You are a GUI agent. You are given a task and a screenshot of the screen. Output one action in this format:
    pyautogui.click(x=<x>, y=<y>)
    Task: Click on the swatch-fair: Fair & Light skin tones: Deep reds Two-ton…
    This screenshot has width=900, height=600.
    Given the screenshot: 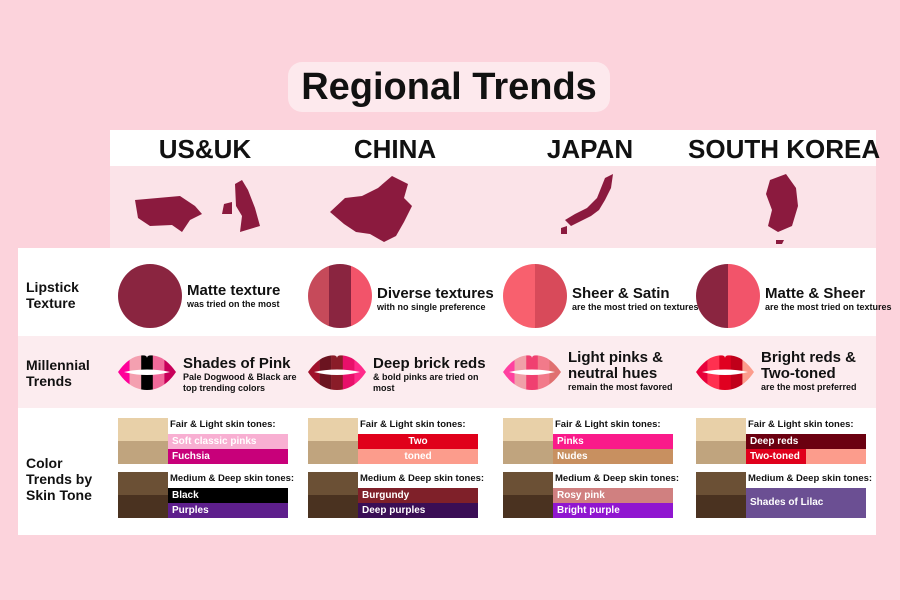 What is the action you would take?
    pyautogui.click(x=781, y=441)
    